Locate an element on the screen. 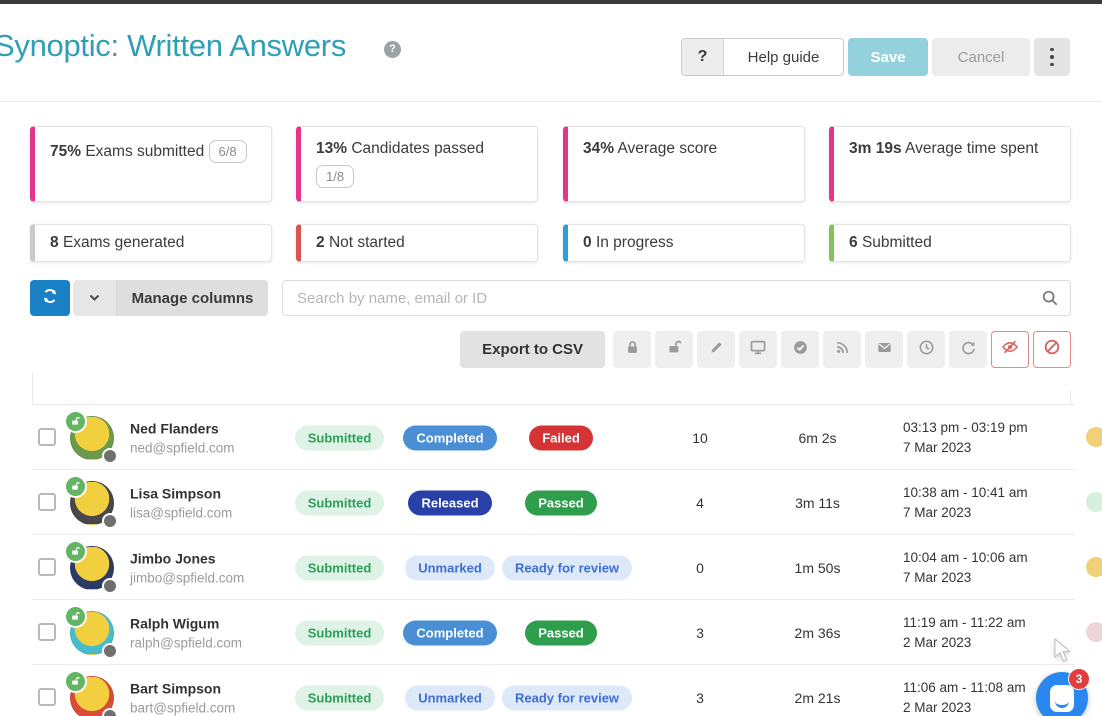 Image resolution: width=1102 pixels, height=716 pixels. stat-label: In progress is located at coordinates (634, 242).